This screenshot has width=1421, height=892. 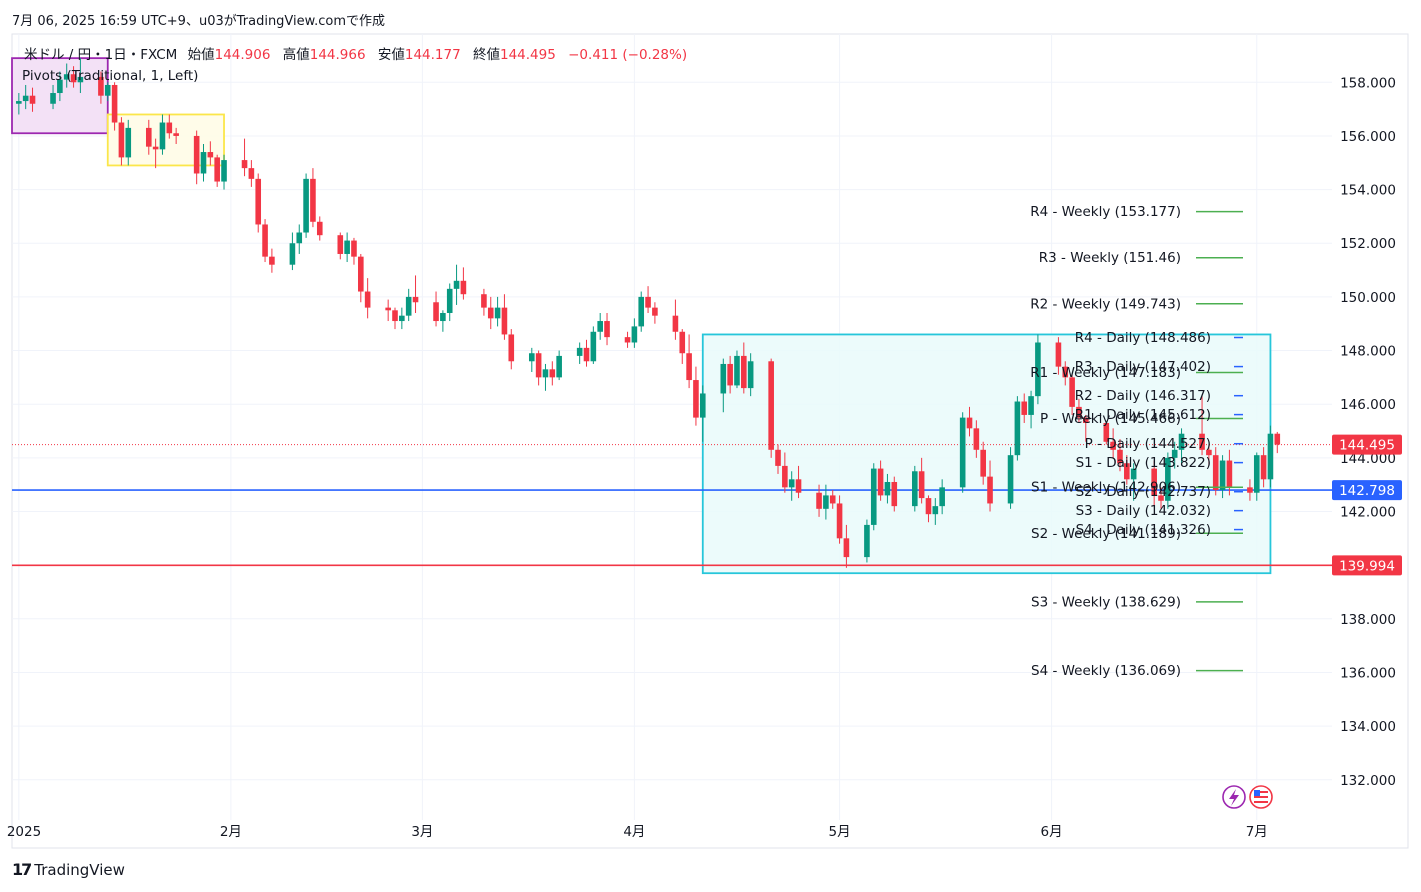 I want to click on time-axis: 2025 2月 3月 4月 5月 6月 7月, so click(x=637, y=832).